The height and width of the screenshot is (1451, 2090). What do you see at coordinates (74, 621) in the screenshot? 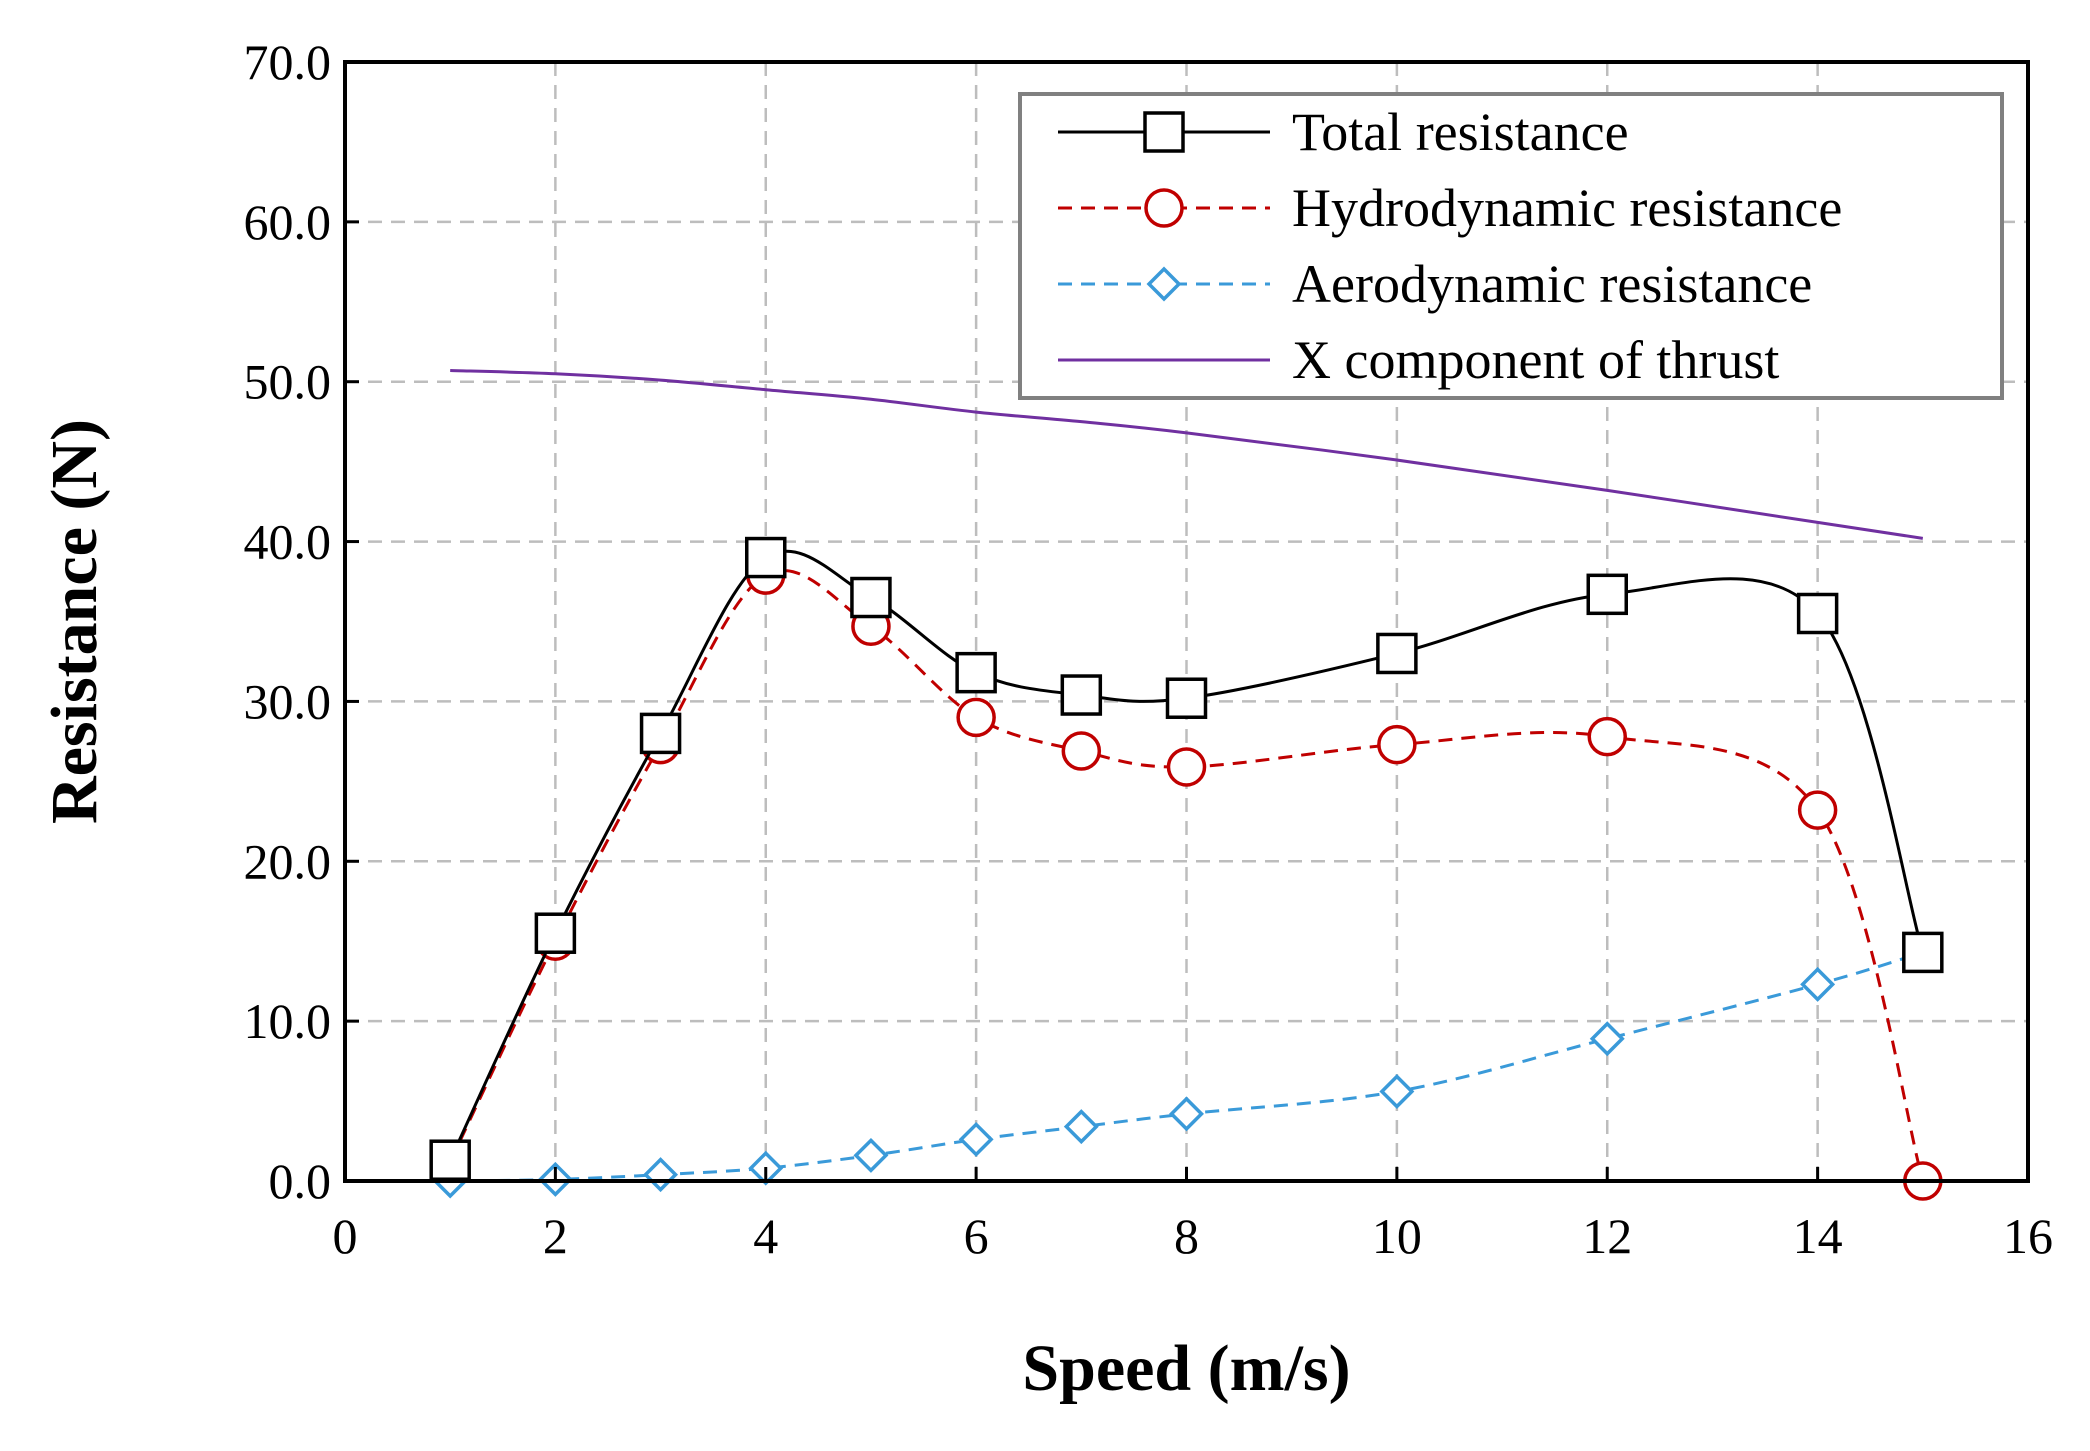
I see `y-axis-title: Resistance (N)` at bounding box center [74, 621].